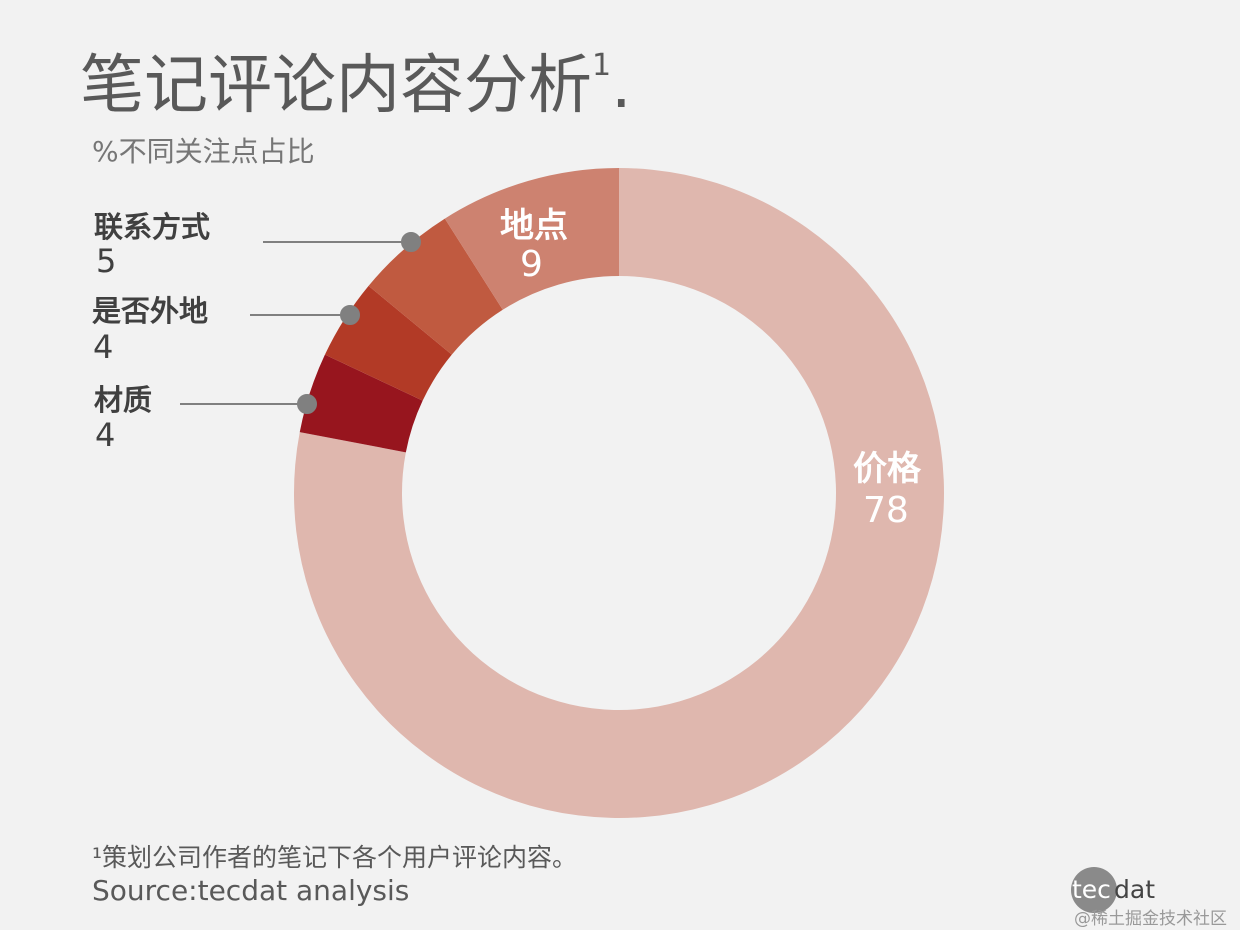 The image size is (1240, 930). Describe the element at coordinates (531, 264) in the screenshot. I see `value-didian: 9` at that location.